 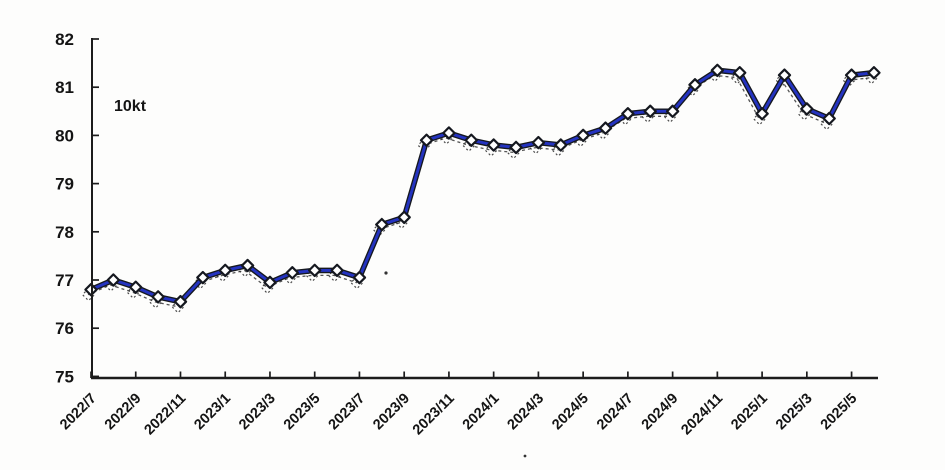 What do you see at coordinates (615, 412) in the screenshot?
I see `x-axis-tick-label: 2024/7` at bounding box center [615, 412].